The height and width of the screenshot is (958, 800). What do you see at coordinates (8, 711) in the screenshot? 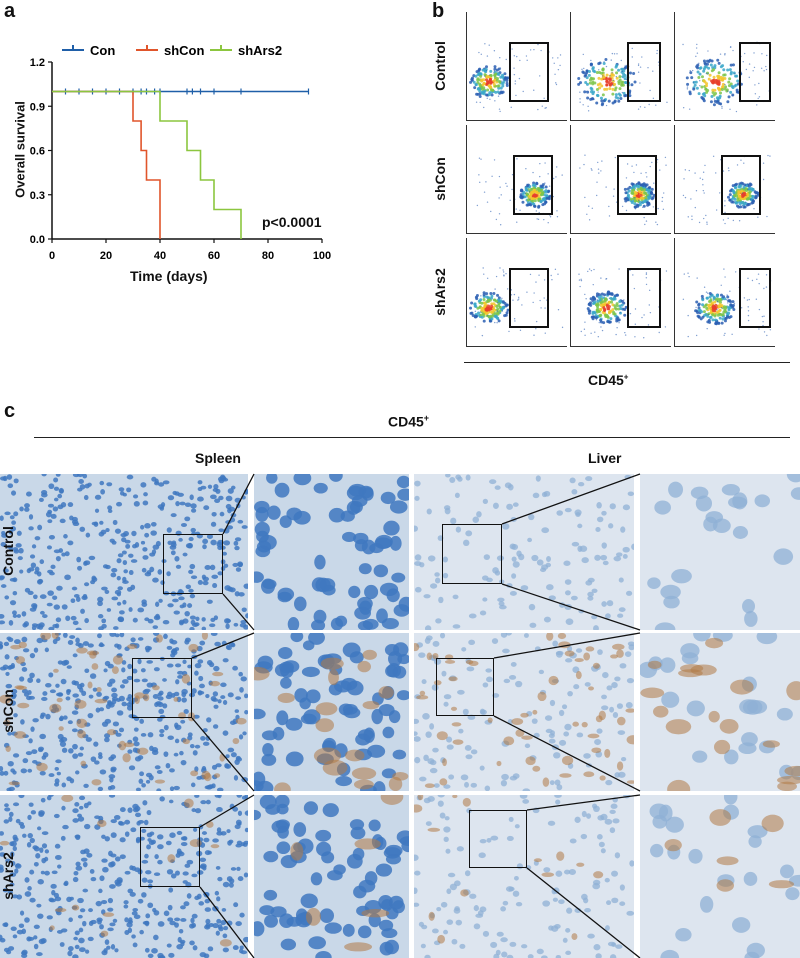
I see `ihc-row-label-shcon: shCon` at bounding box center [8, 711].